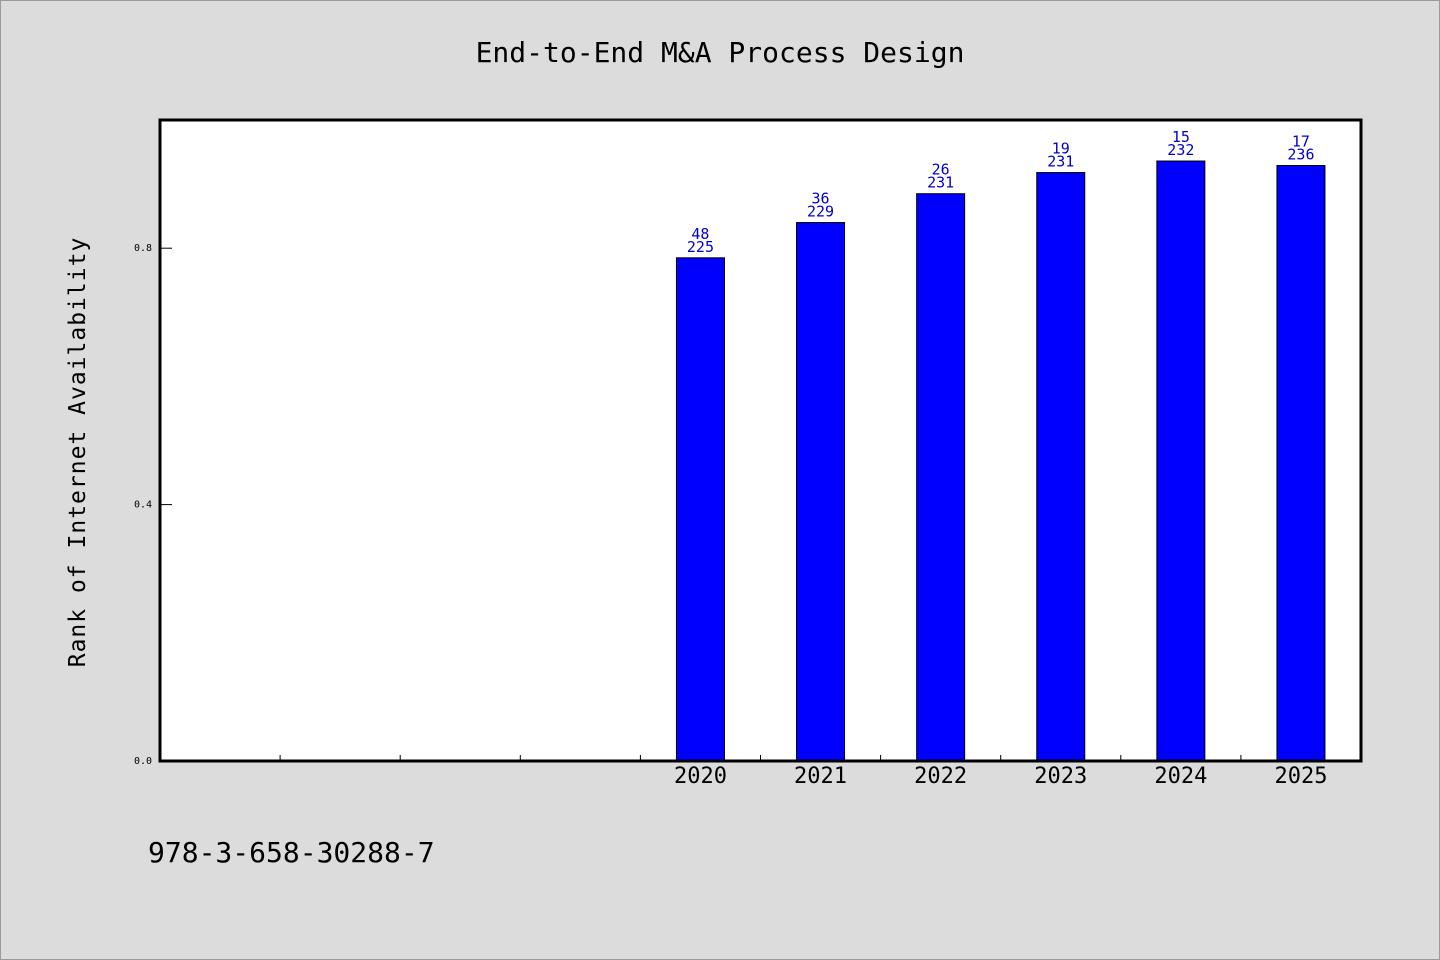  Describe the element at coordinates (1300, 776) in the screenshot. I see `x-tick-label: 2025` at that location.